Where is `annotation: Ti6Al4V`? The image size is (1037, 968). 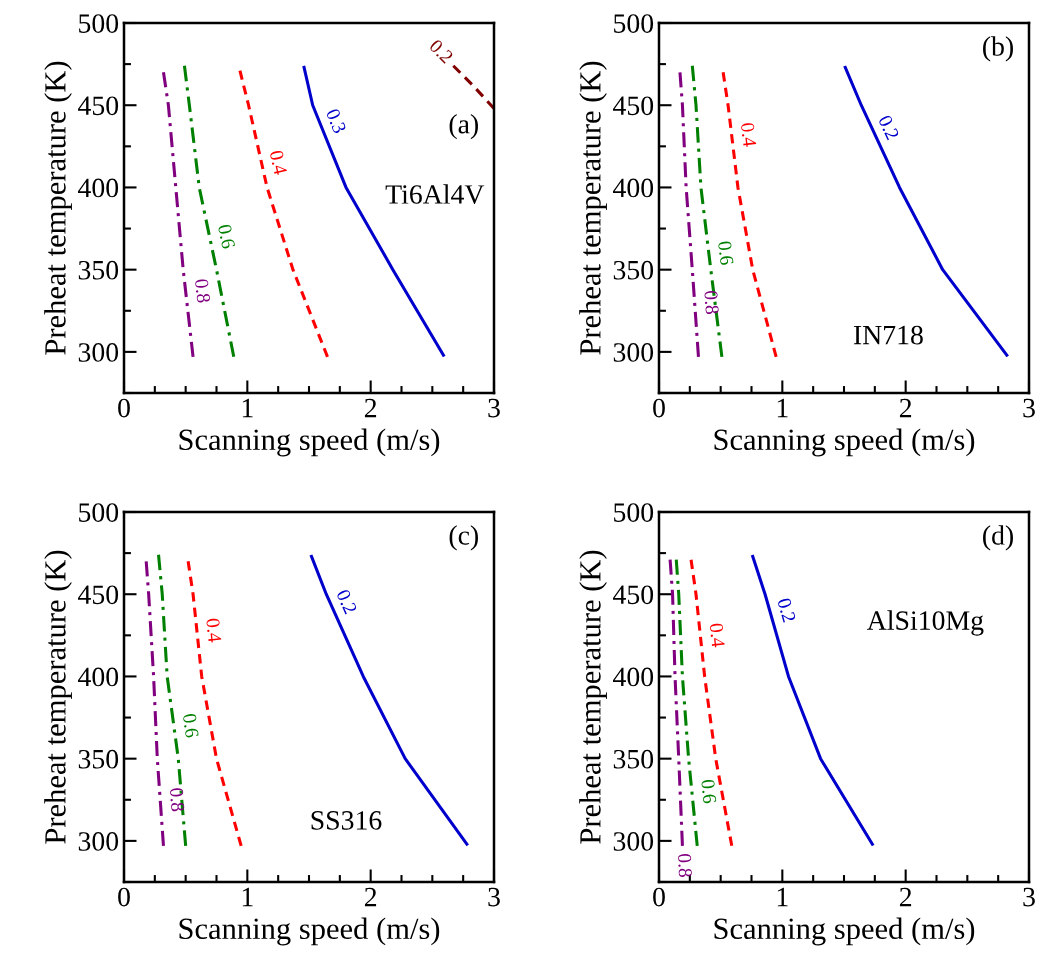 annotation: Ti6Al4V is located at coordinates (435, 194).